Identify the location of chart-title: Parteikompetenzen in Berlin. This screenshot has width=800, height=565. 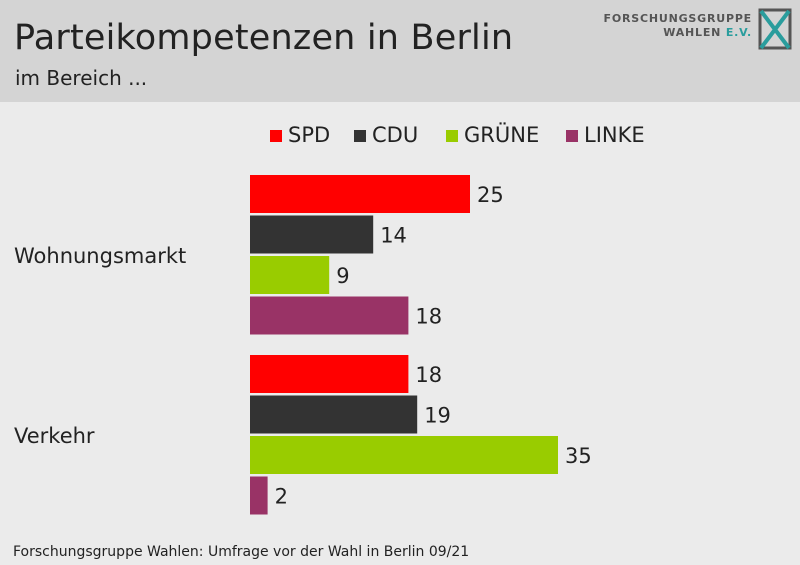
(264, 38).